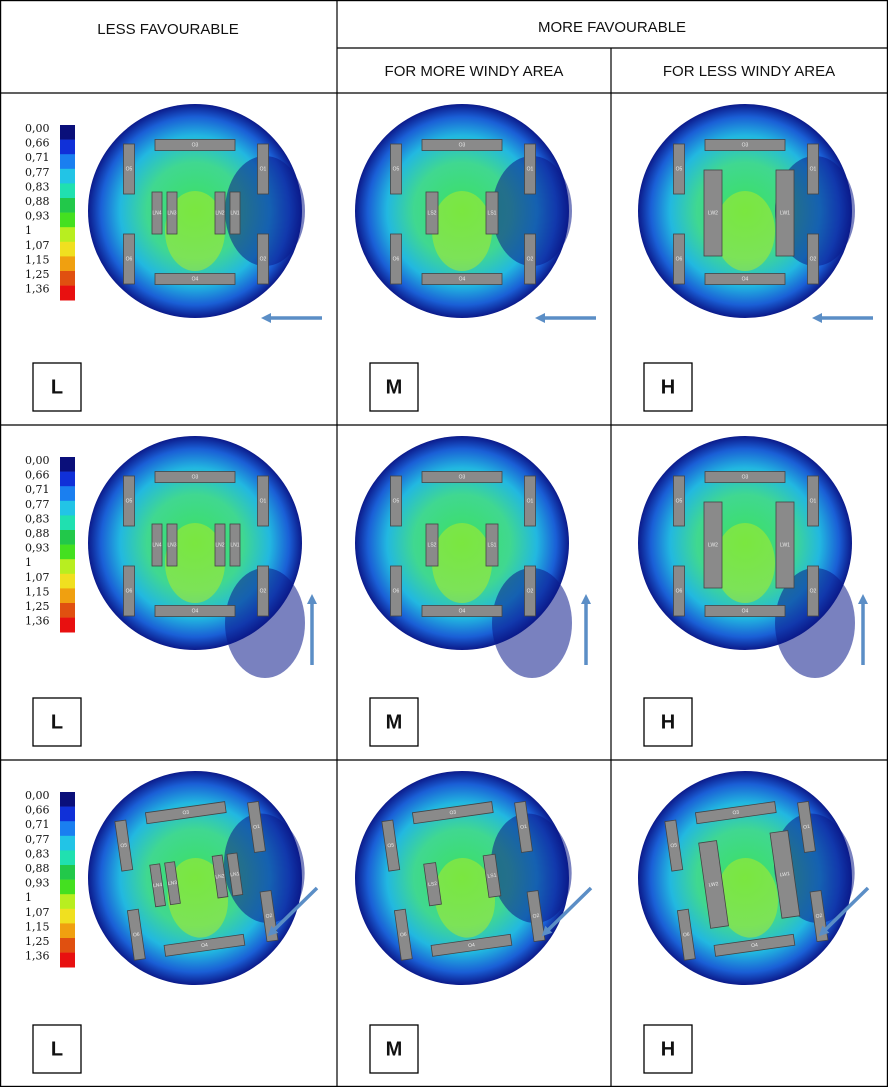 The image size is (888, 1087). Describe the element at coordinates (37, 157) in the screenshot. I see `legend-label: 0,71` at that location.